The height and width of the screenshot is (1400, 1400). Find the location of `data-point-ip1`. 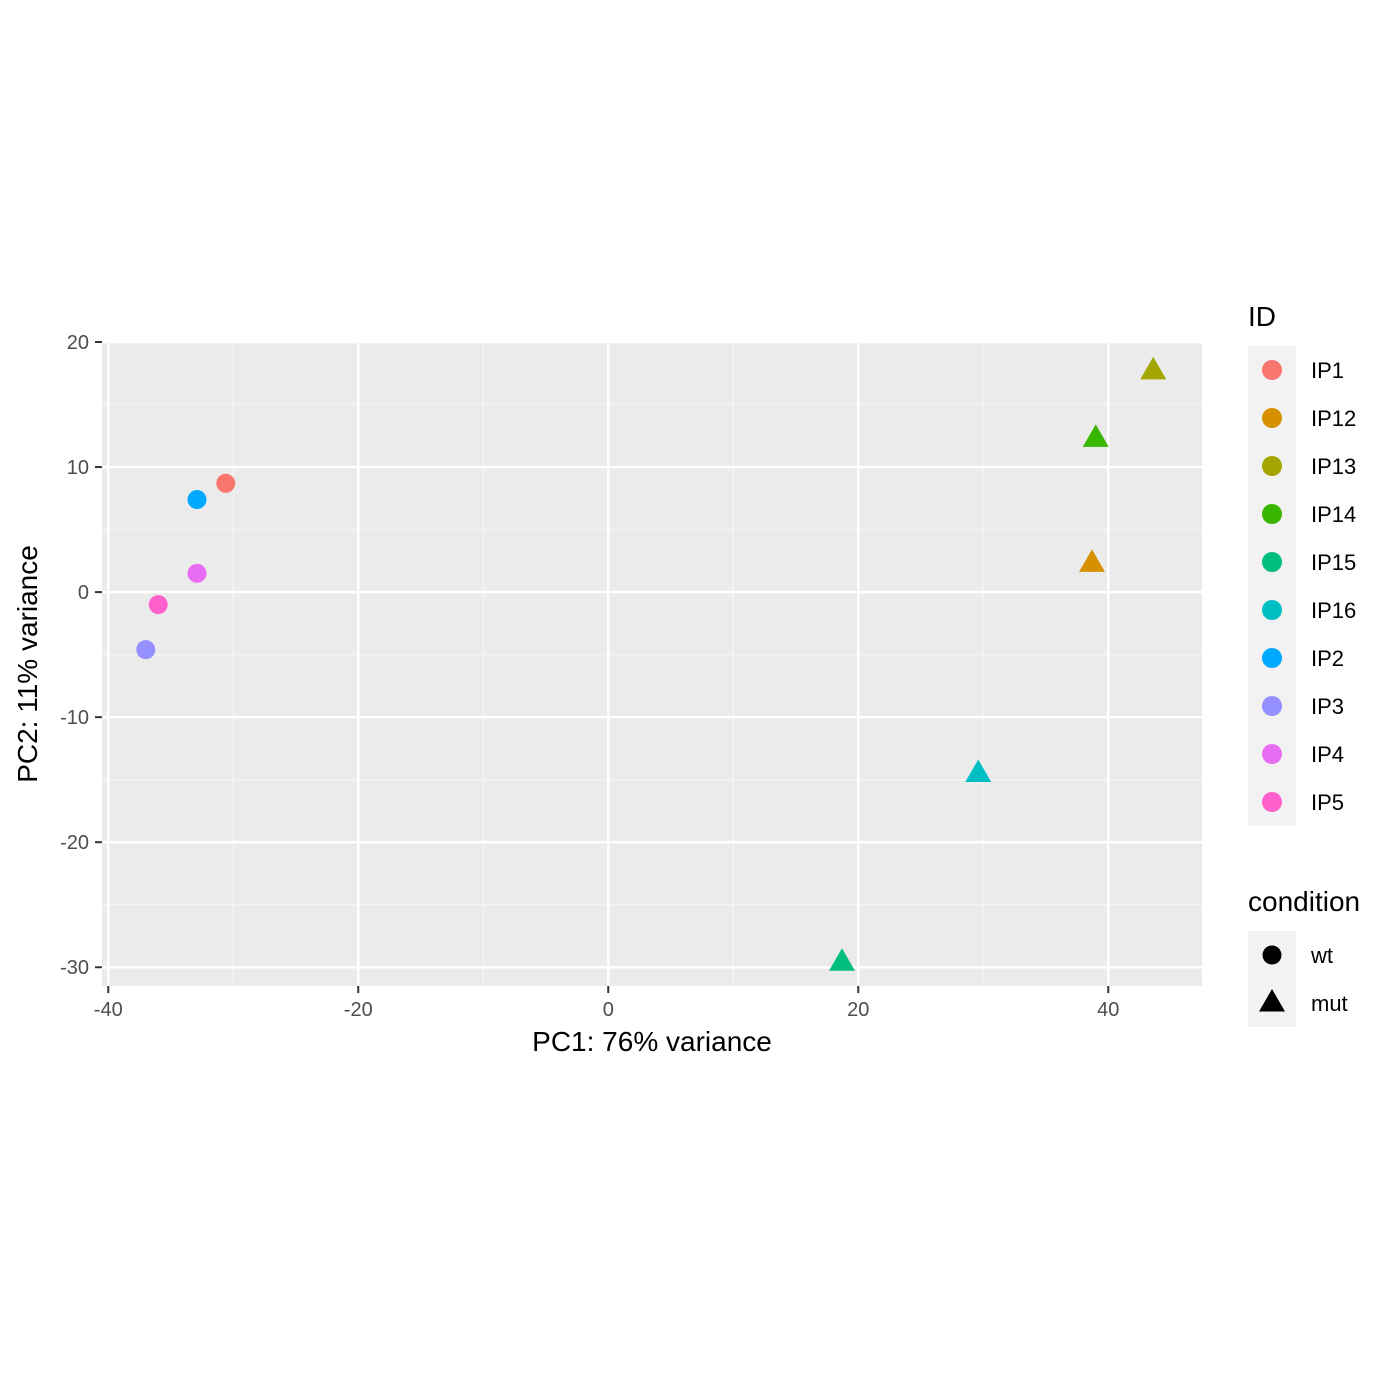

data-point-ip1 is located at coordinates (226, 483).